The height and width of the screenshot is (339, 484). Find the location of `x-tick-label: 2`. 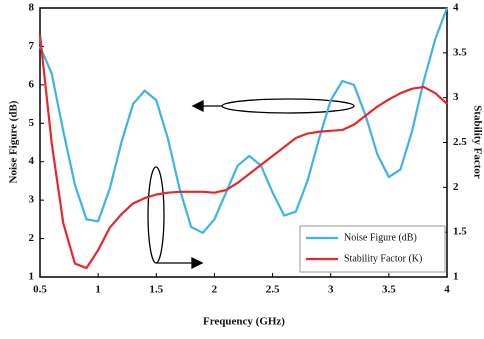

x-tick-label: 2 is located at coordinates (215, 290).